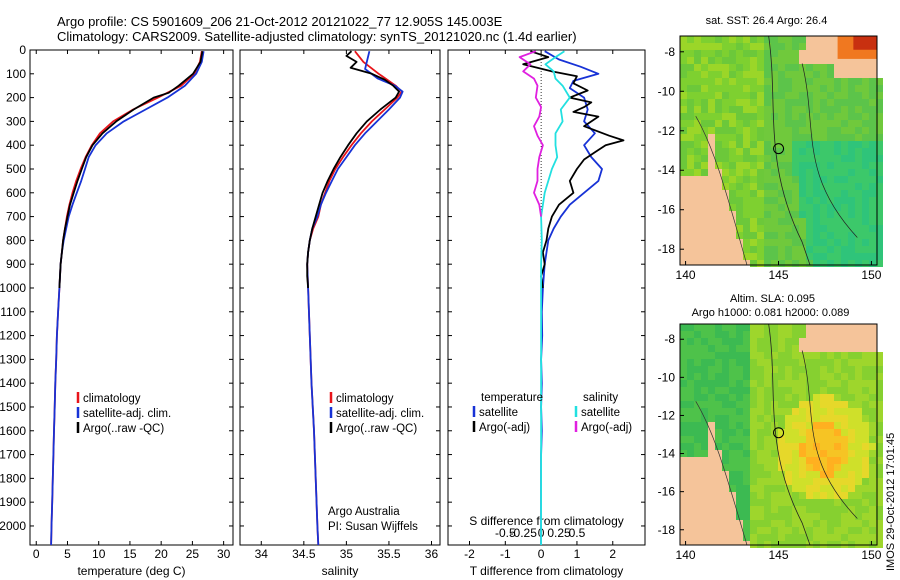  I want to click on y-tick-label: 1800, so click(13, 478).